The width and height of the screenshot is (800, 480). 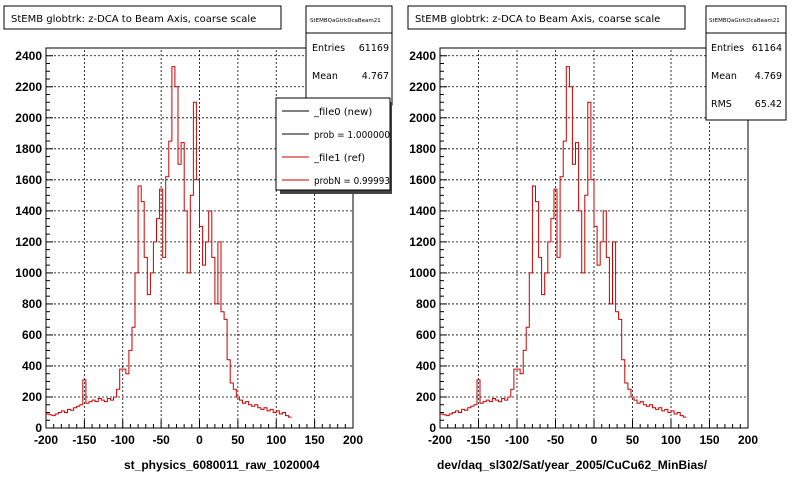 I want to click on stats-mean-value: 4.769, so click(x=768, y=76).